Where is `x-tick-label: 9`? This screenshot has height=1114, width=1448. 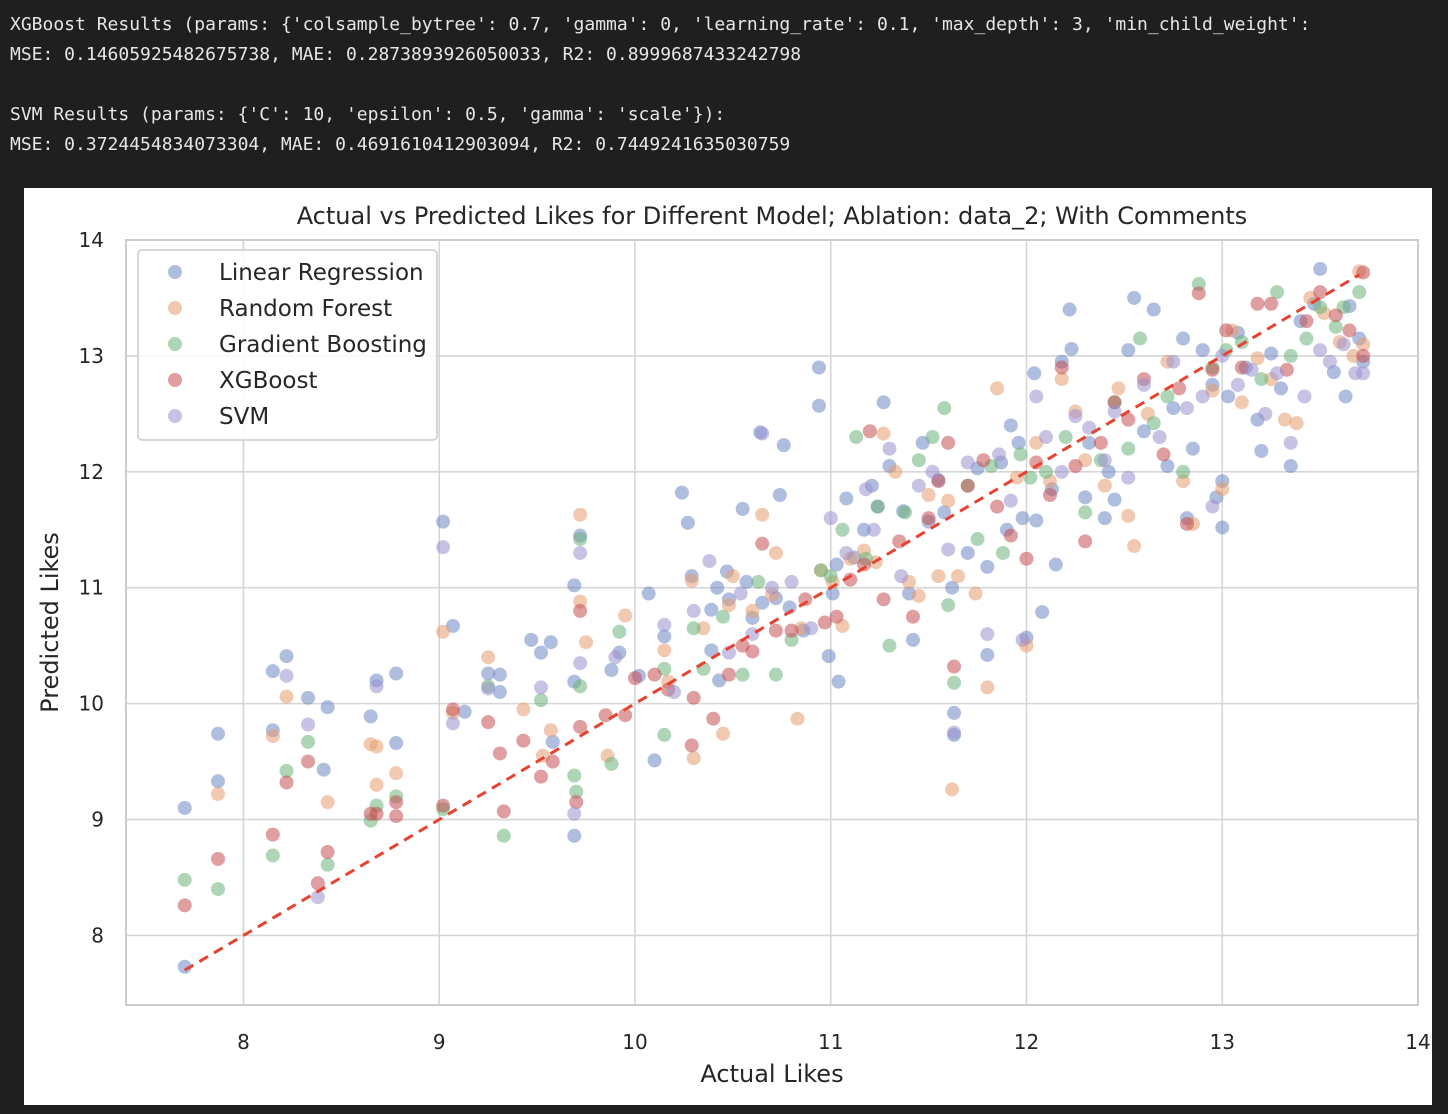
x-tick-label: 9 is located at coordinates (439, 1042).